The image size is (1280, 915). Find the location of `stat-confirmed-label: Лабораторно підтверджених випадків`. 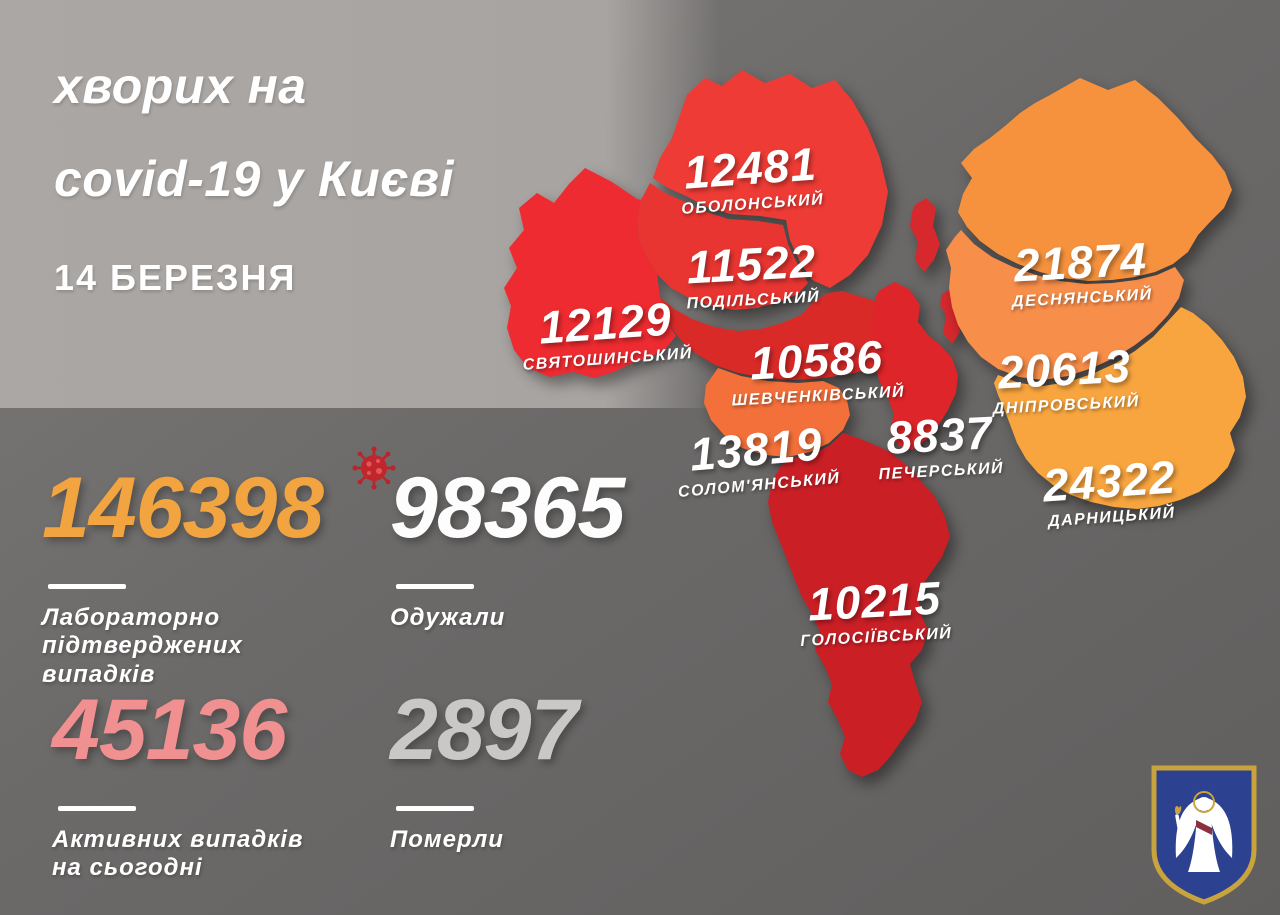

stat-confirmed-label: Лабораторно підтверджених випадків is located at coordinates (142, 646).